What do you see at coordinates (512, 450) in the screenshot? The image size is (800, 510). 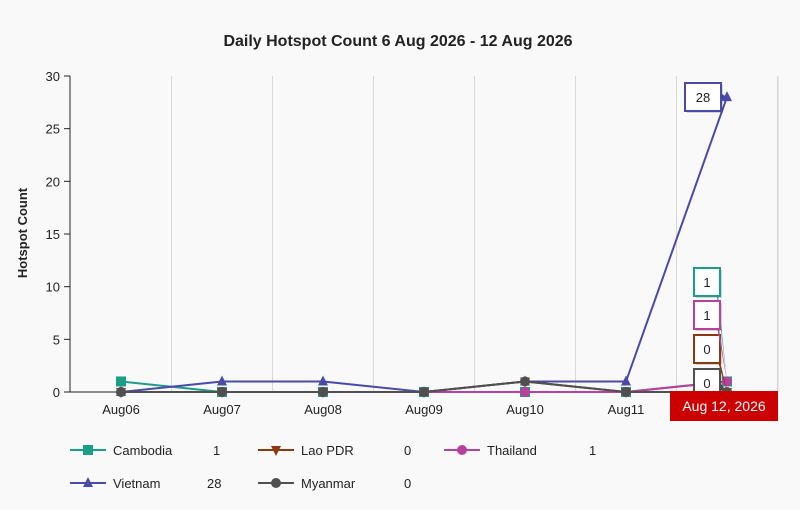 I see `legend-name: Thailand` at bounding box center [512, 450].